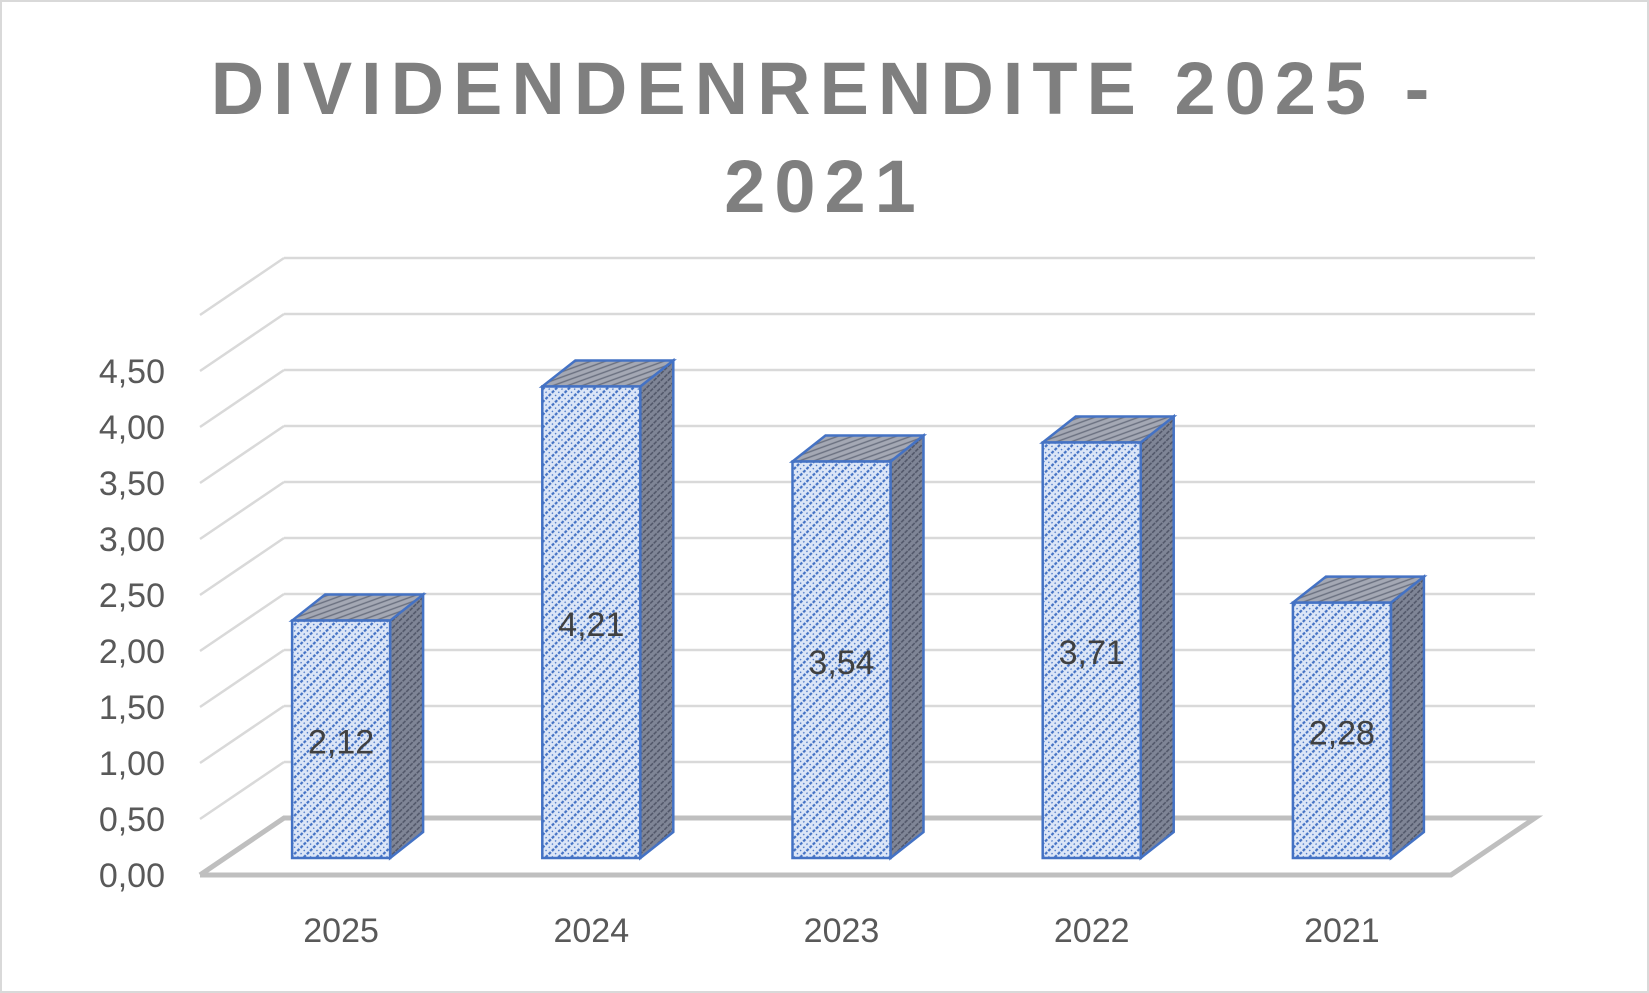  Describe the element at coordinates (1092, 931) in the screenshot. I see `x-tick-label: 2022` at that location.